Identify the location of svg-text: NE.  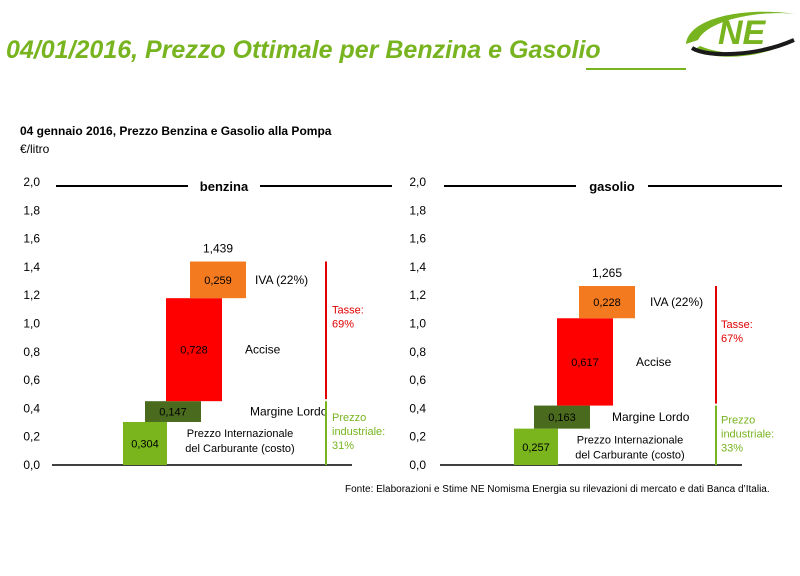
(742, 33).